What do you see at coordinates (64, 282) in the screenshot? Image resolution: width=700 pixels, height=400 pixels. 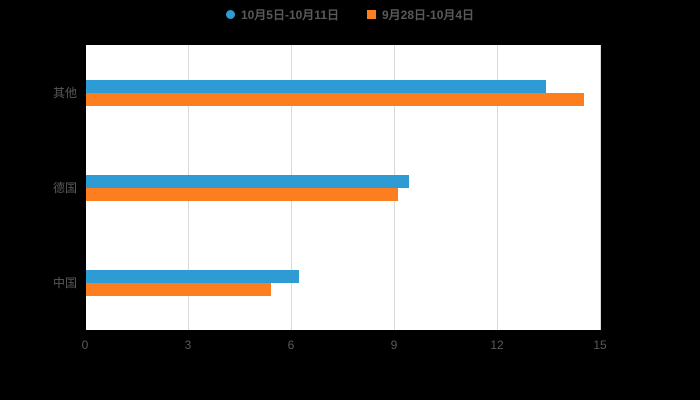 I see `category-label: 中国` at bounding box center [64, 282].